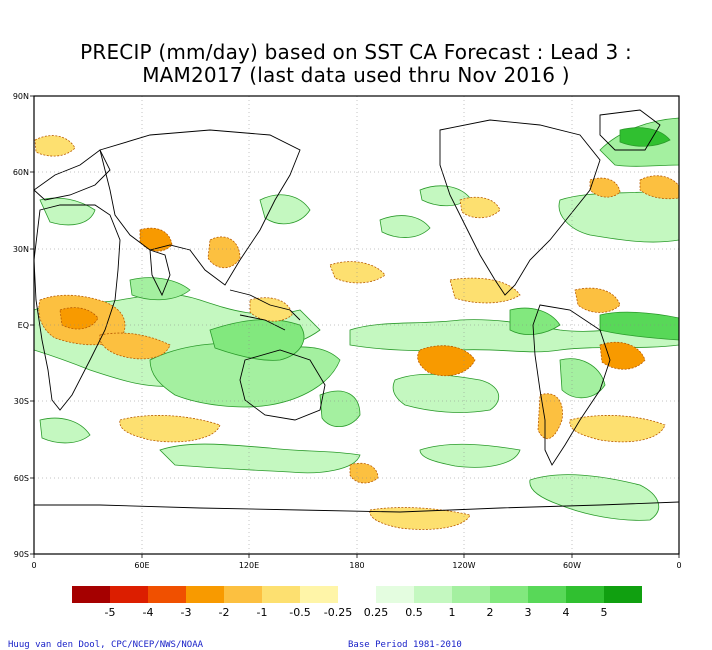 The width and height of the screenshot is (712, 650). Describe the element at coordinates (21, 249) in the screenshot. I see `lat-label-30n: 30N` at that location.